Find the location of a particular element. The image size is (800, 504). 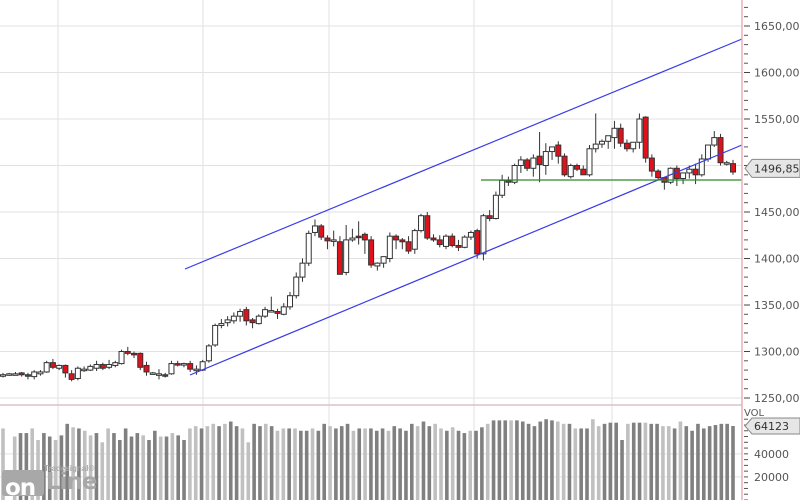

price-tick-label: 1450,0000 is located at coordinates (777, 212).